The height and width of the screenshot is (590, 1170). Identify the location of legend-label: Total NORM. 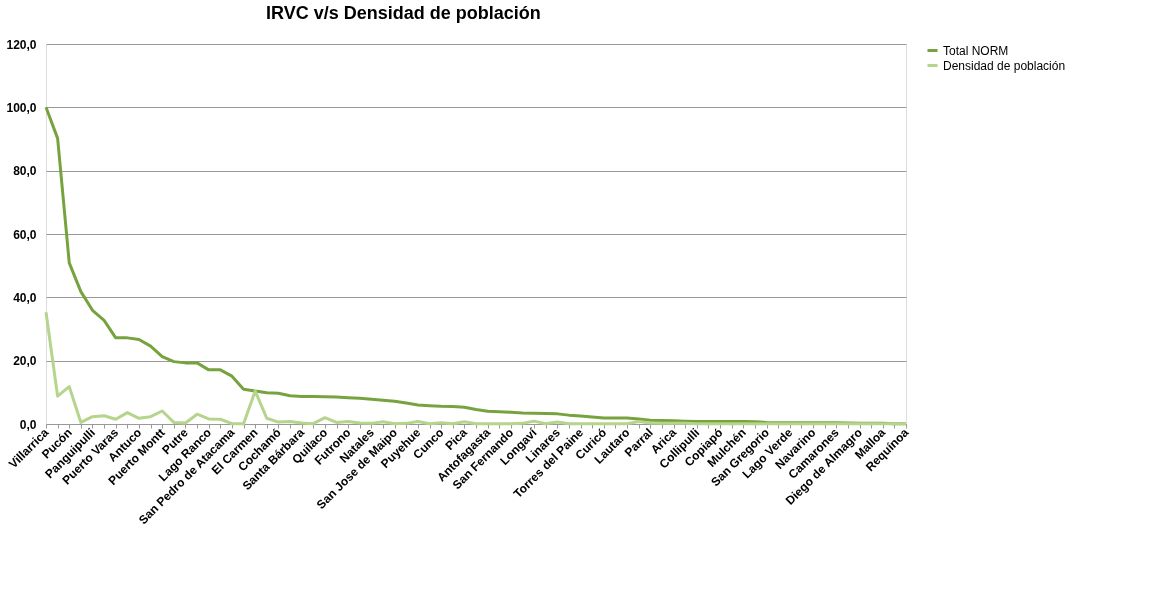
(976, 50).